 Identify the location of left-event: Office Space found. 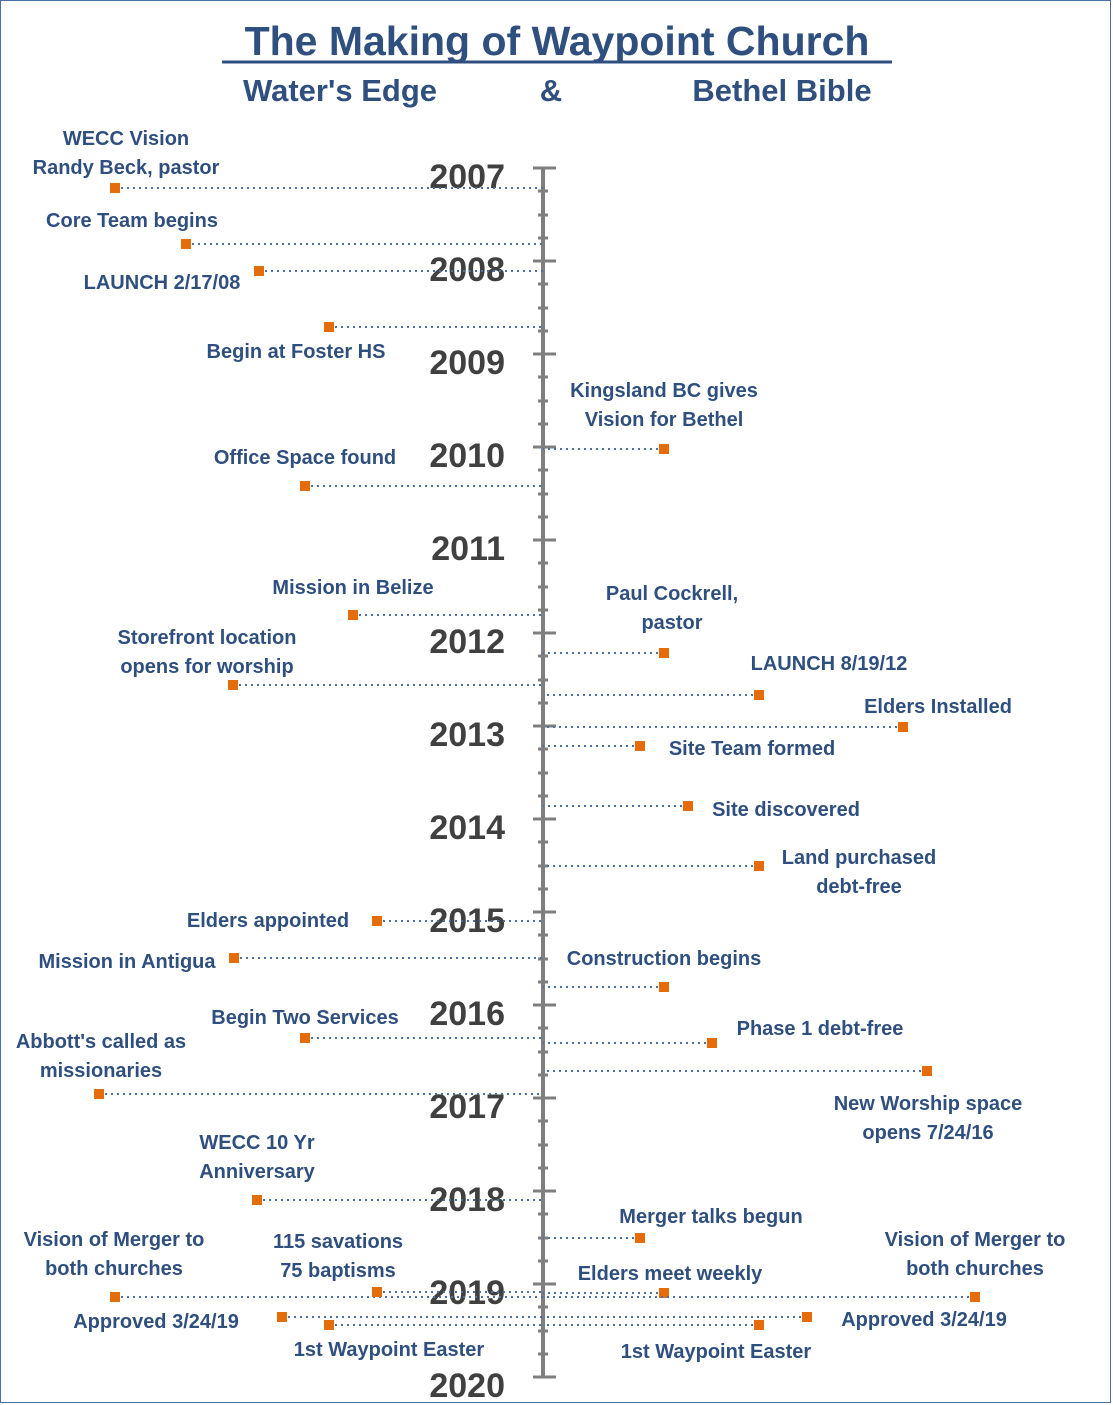
(378, 469).